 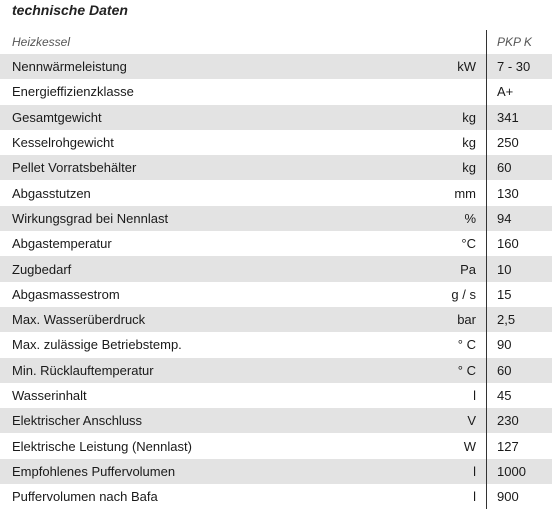 What do you see at coordinates (276, 370) in the screenshot?
I see `table-row: Min. Rücklauftemperatur ° C 60` at bounding box center [276, 370].